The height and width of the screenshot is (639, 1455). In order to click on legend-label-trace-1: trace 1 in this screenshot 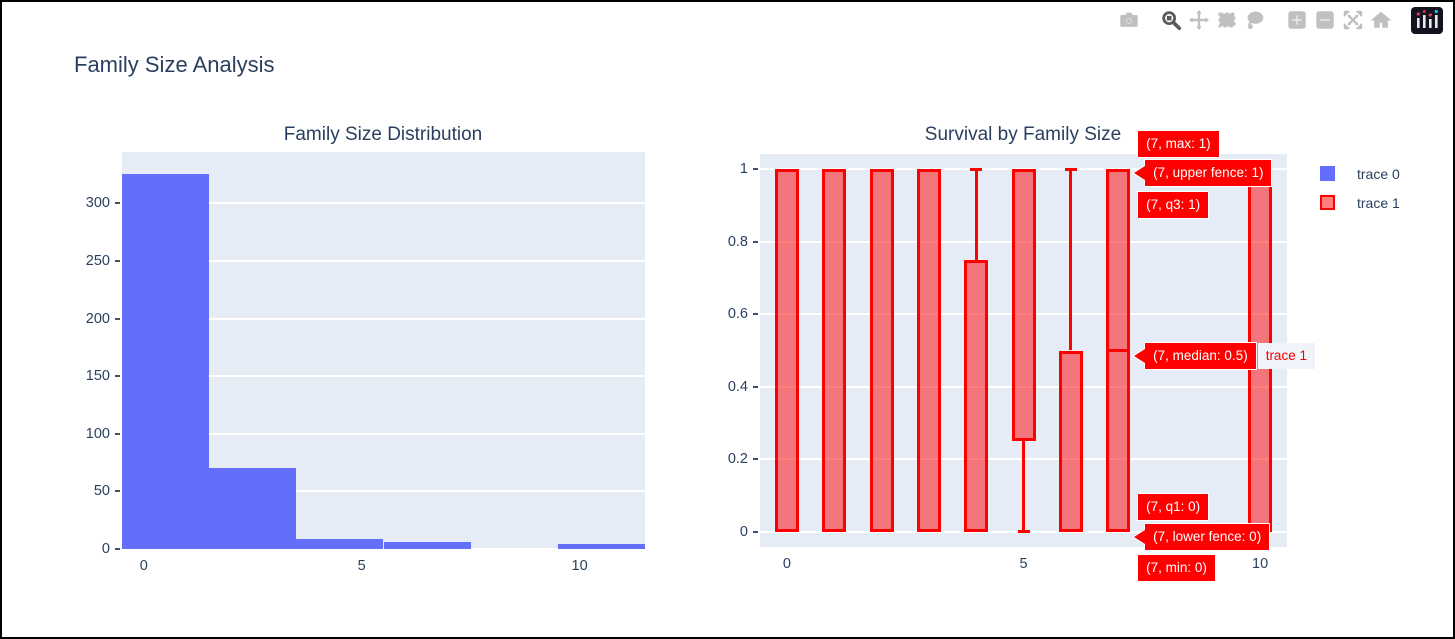, I will do `click(1378, 202)`.